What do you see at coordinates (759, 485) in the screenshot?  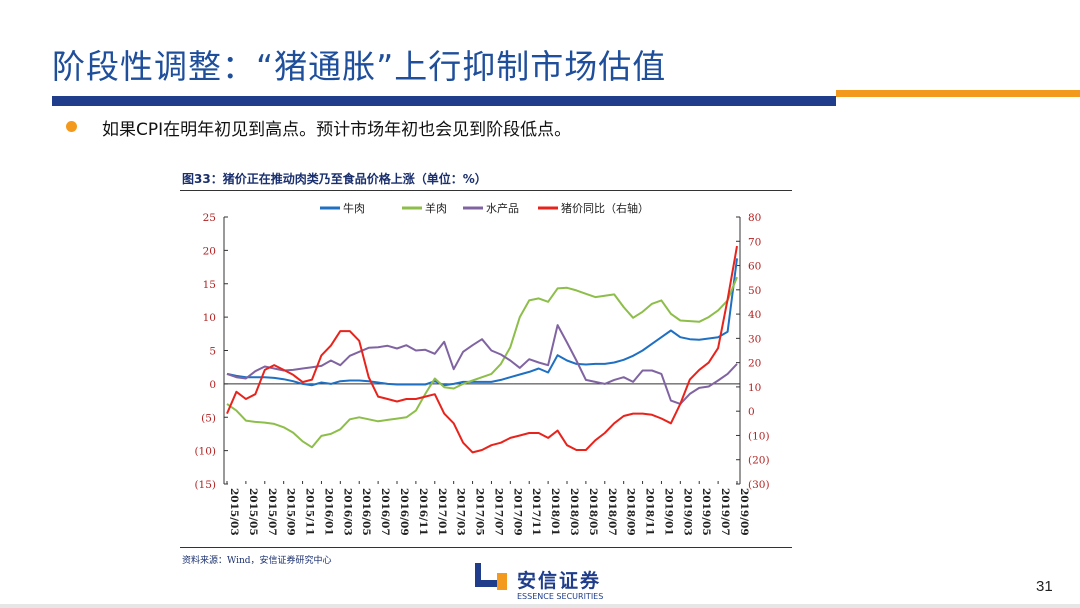 I see `y-right-tick-label: (30)` at bounding box center [759, 485].